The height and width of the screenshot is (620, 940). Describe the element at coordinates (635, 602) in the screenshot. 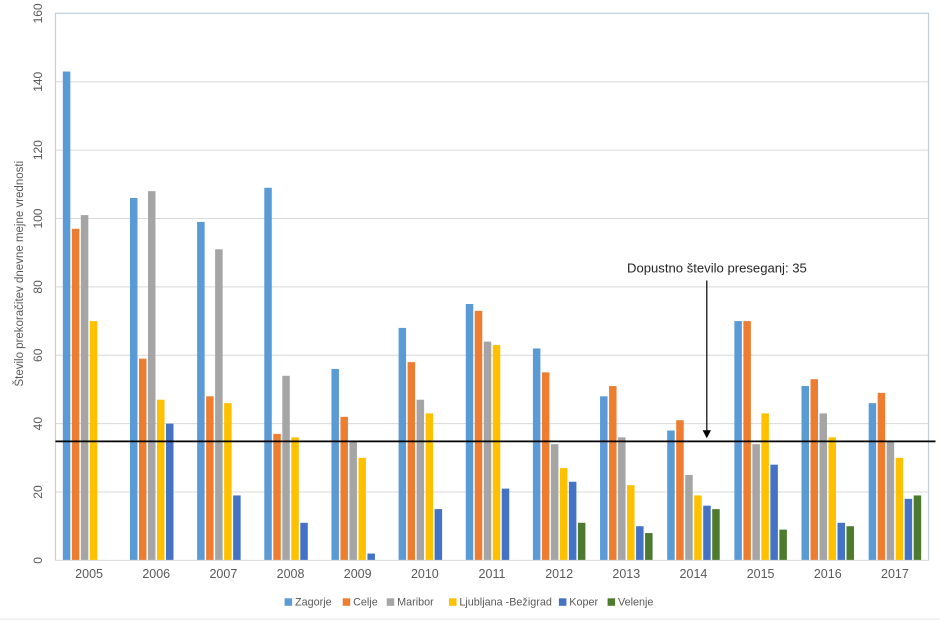

I see `svg-text: Velenje` at that location.